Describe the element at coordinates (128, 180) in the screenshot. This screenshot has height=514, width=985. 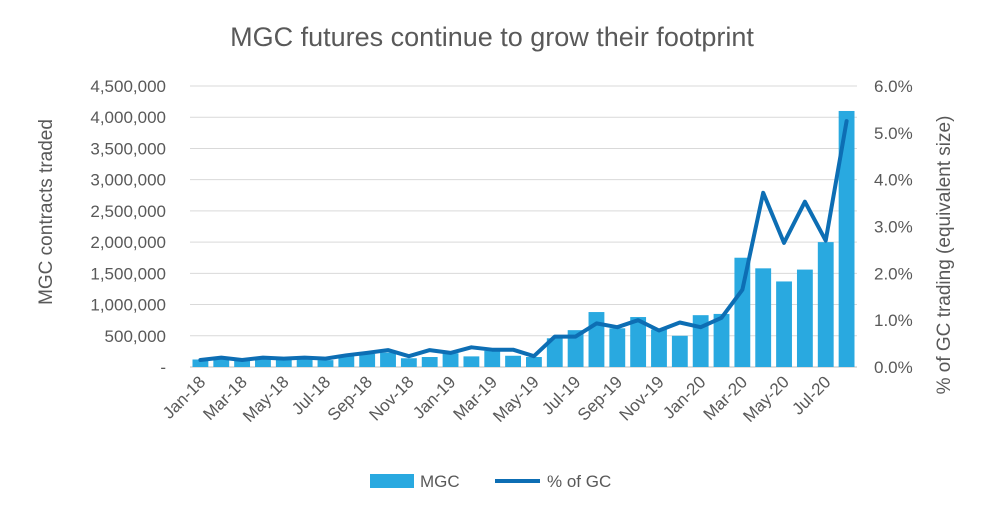
I see `y-left-tick-label: 3,000,000` at that location.